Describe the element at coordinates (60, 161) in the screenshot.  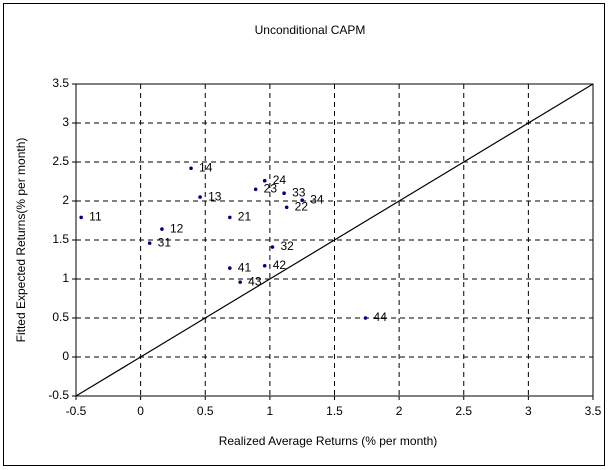
I see `y-tick-label: 2.5` at that location.